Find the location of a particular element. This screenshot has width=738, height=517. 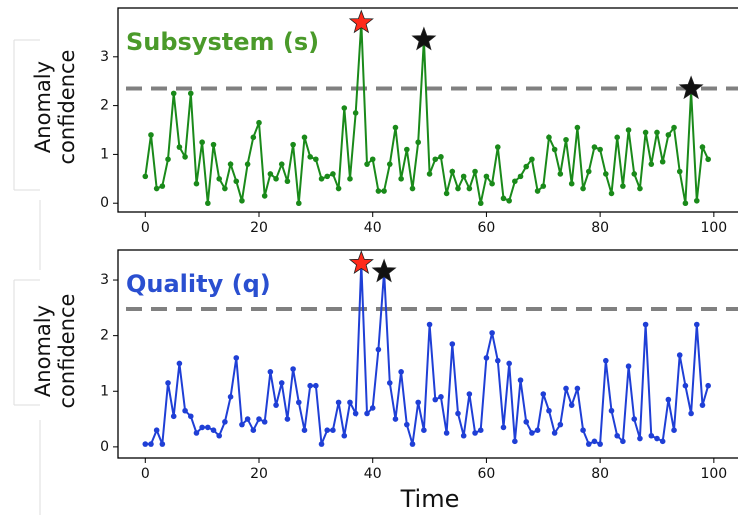

y-tick-label: 0 is located at coordinates (104, 447).